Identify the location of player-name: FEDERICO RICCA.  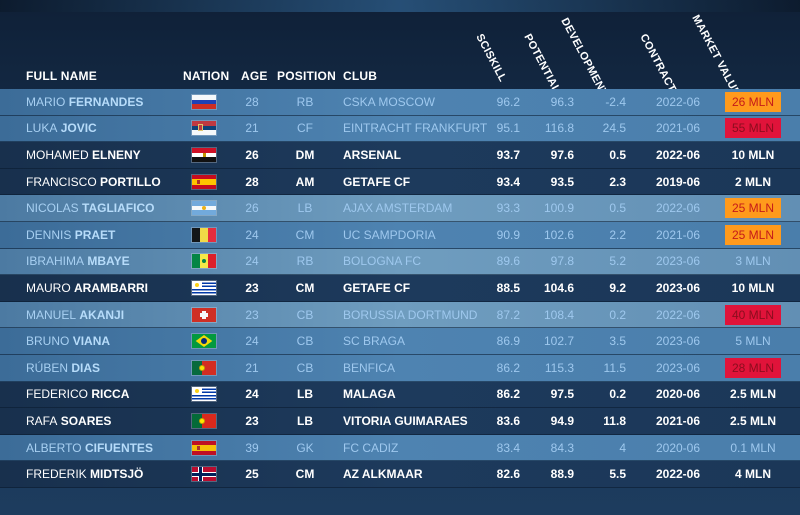
(77, 395).